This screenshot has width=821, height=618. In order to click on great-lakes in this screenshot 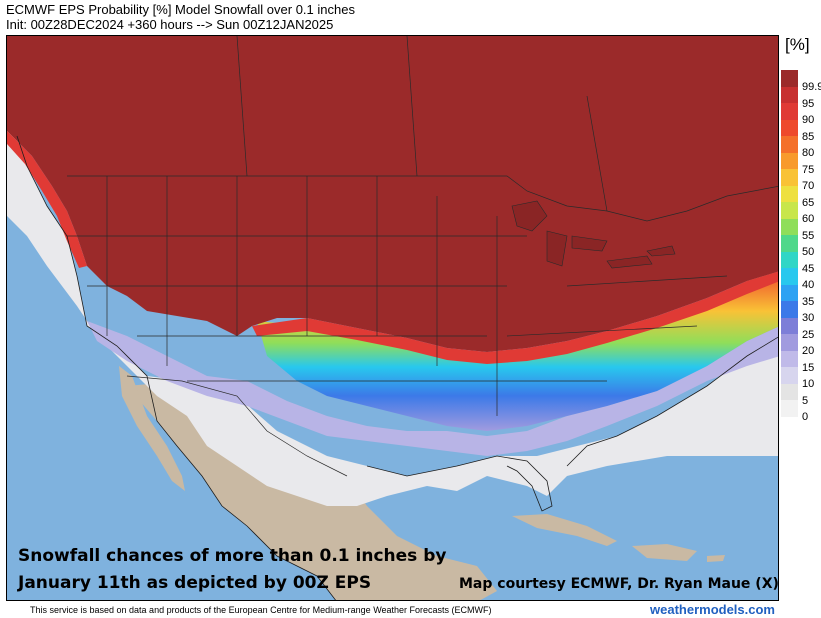, I will do `click(593, 234)`.